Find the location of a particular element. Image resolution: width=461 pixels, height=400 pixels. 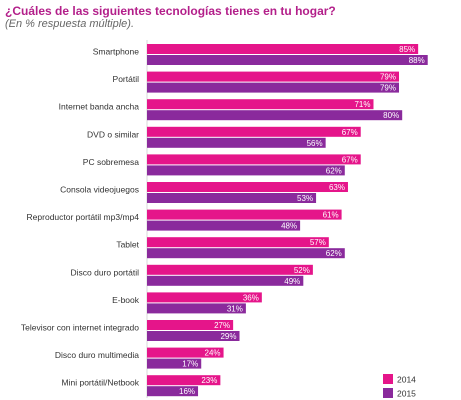

category-label: Portátil is located at coordinates (126, 79).